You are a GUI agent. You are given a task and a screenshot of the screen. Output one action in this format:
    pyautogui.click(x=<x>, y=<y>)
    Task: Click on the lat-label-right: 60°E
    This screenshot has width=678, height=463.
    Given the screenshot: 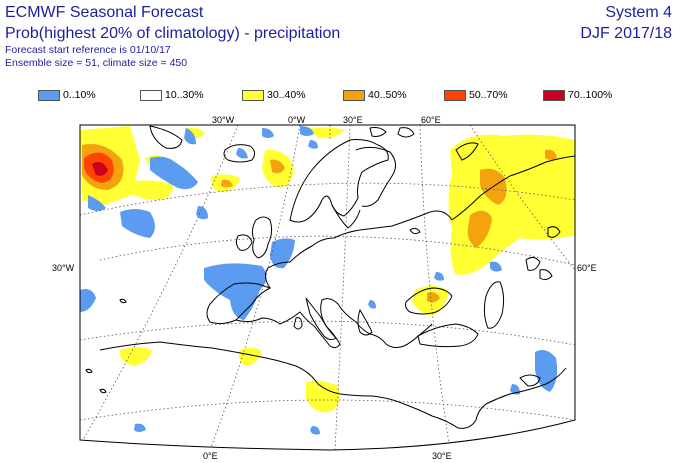 What is the action you would take?
    pyautogui.click(x=587, y=268)
    